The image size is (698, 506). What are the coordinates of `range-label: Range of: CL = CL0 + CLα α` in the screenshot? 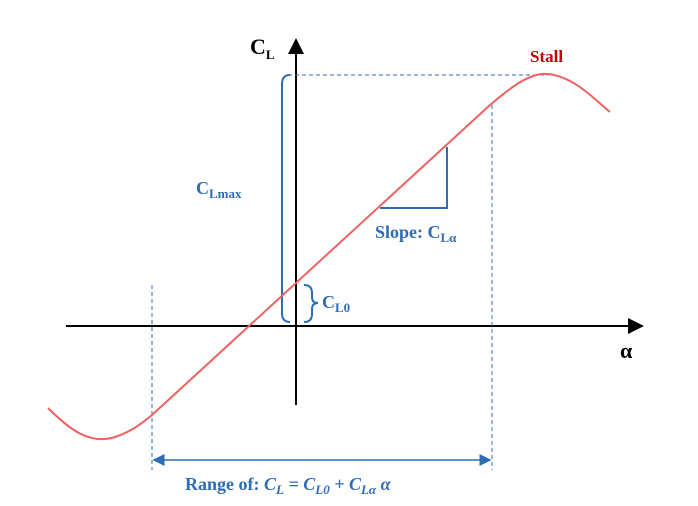 It's located at (288, 485).